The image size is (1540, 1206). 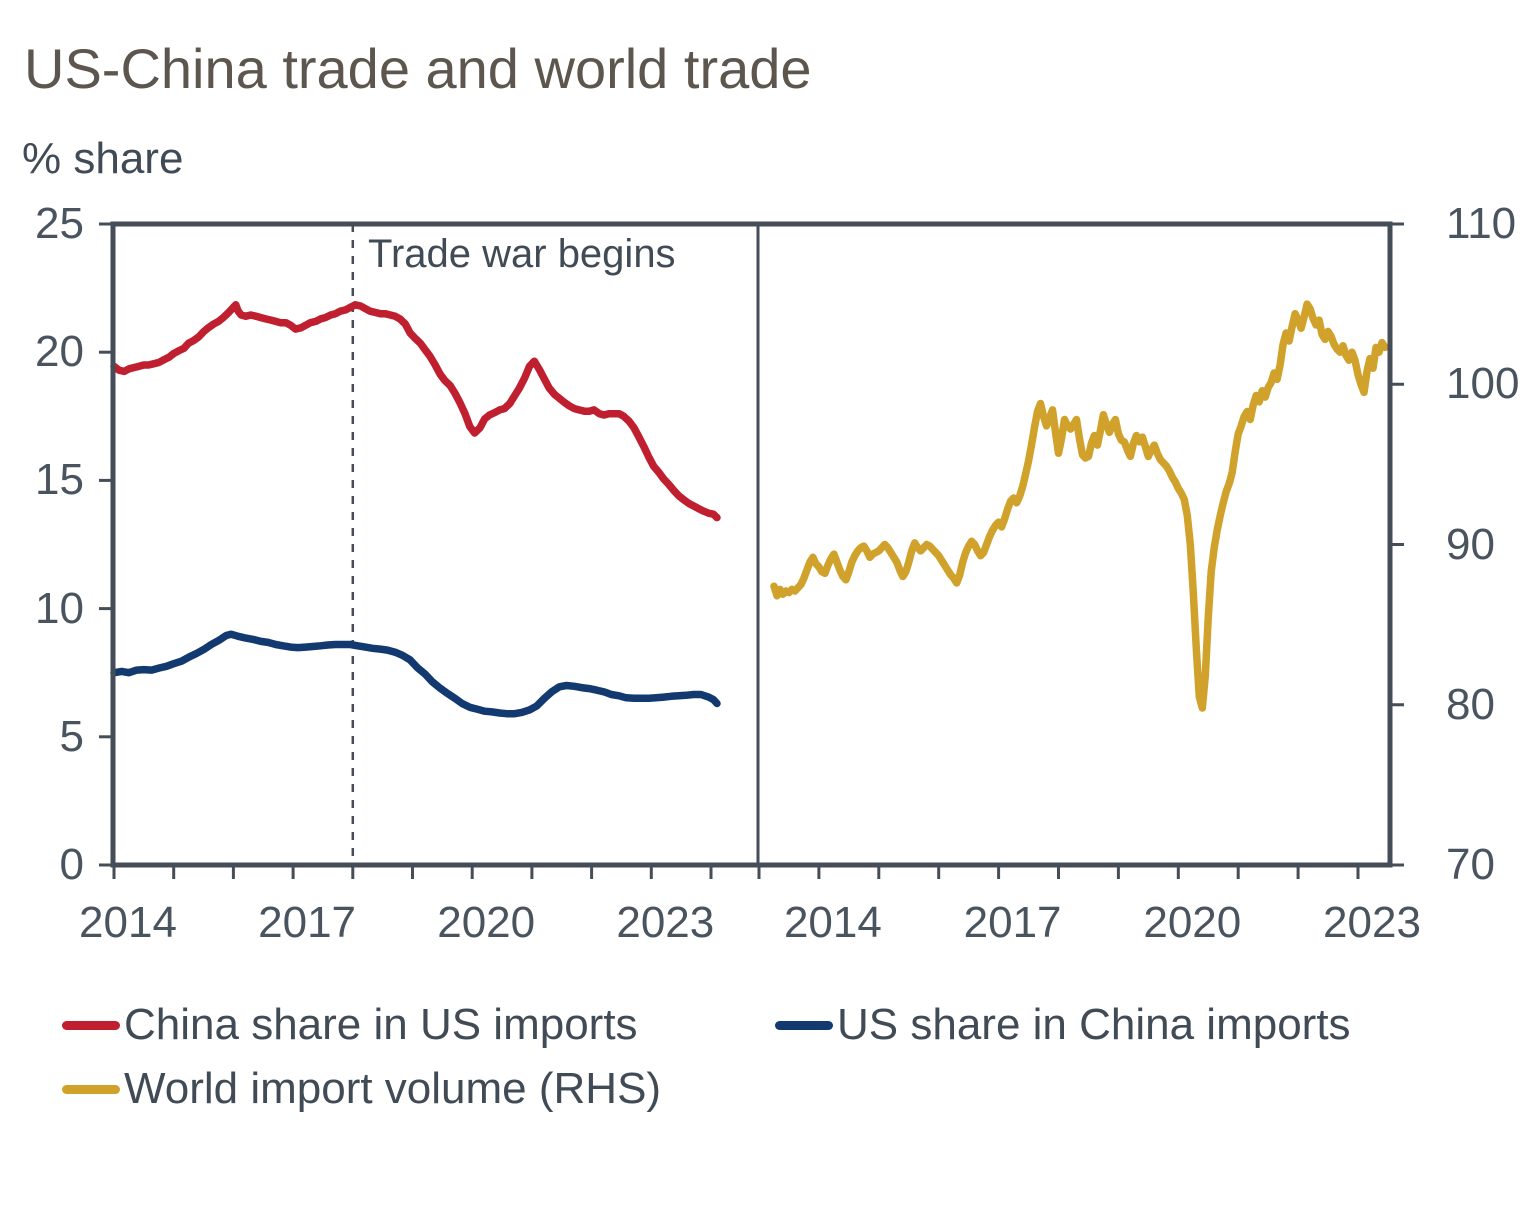 I want to click on left-x-year-label: 2020, so click(x=486, y=922).